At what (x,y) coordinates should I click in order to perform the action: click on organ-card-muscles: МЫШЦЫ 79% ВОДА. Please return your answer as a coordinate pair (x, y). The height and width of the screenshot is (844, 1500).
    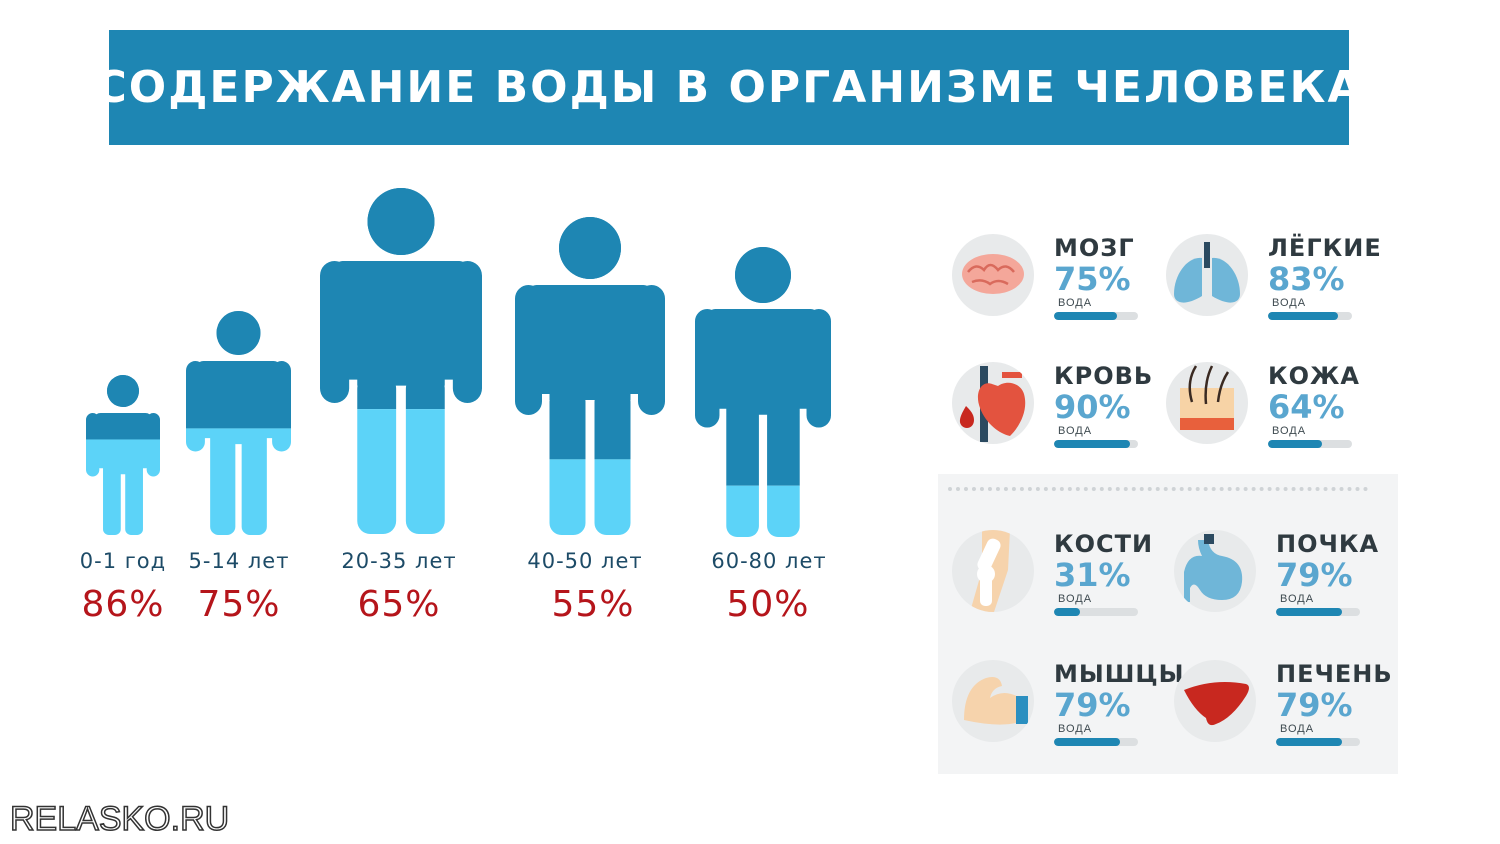
    Looking at the image, I should click on (1068, 710).